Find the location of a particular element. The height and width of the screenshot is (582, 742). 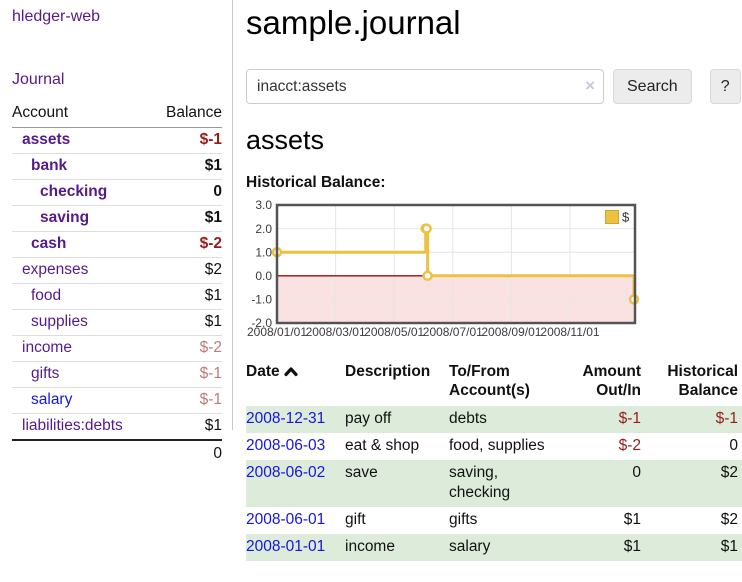

account-balance: 0 is located at coordinates (186, 192).